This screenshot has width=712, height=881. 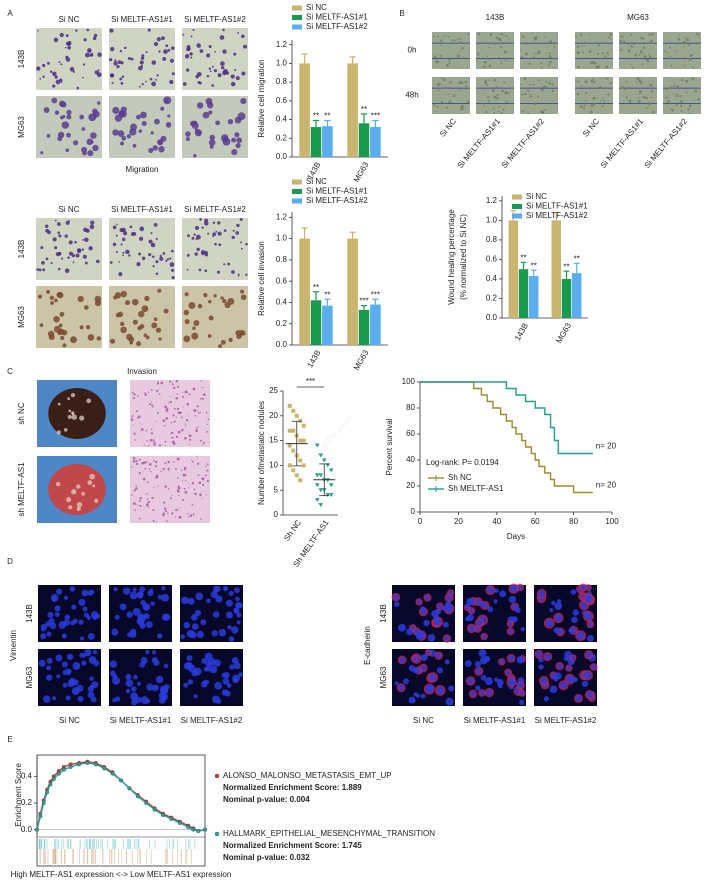 What do you see at coordinates (297, 17) in the screenshot?
I see `legend-swatch` at bounding box center [297, 17].